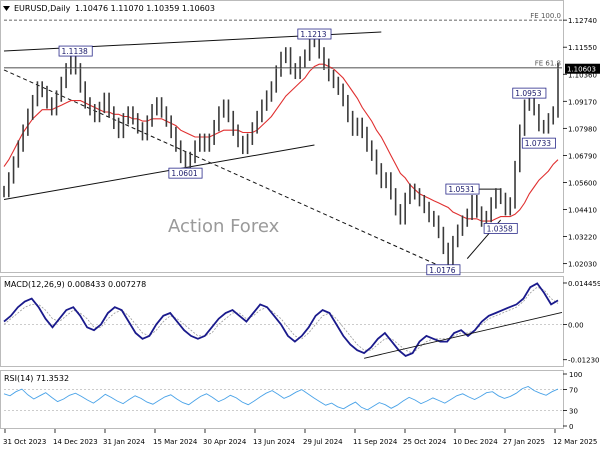  What do you see at coordinates (175, 442) in the screenshot?
I see `time-axis-label: 15 Mar 2024` at bounding box center [175, 442].